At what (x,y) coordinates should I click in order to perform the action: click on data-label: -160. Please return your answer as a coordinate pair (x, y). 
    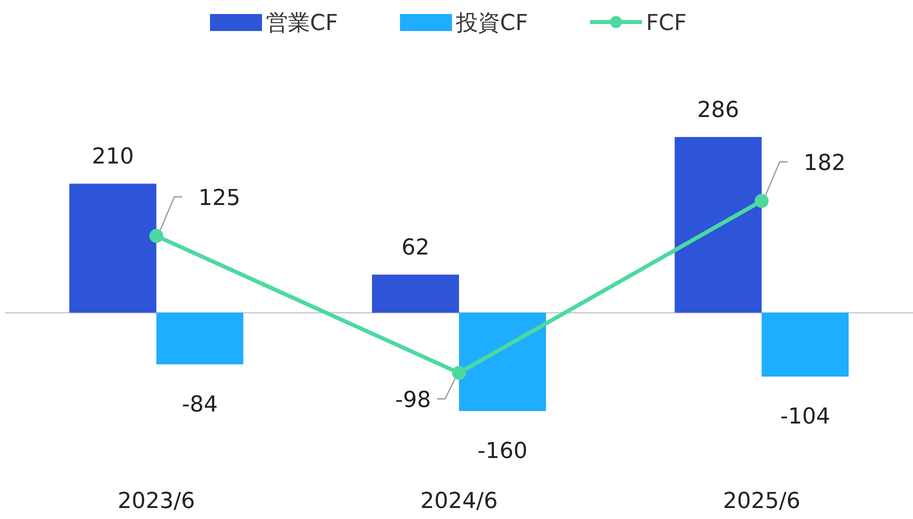
    Looking at the image, I should click on (503, 451).